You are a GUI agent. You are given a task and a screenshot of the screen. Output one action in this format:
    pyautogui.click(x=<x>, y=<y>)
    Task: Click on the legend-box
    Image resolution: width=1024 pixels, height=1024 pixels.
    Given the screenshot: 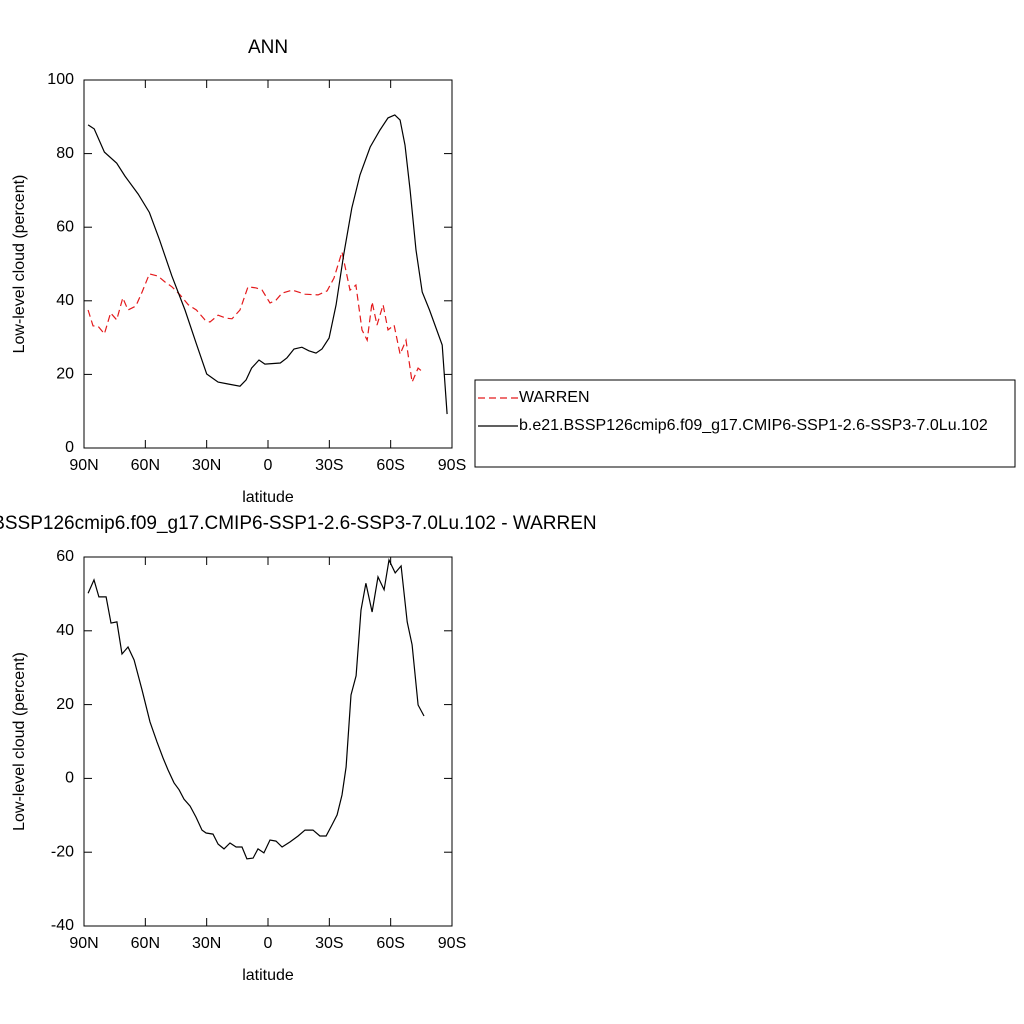 What is the action you would take?
    pyautogui.click(x=745, y=423)
    